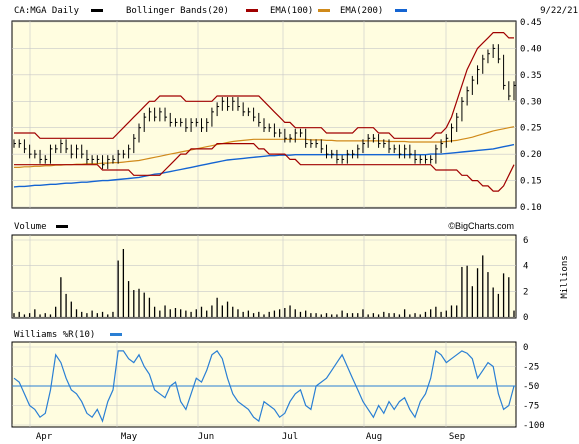  Describe the element at coordinates (531, 76) in the screenshot. I see `price-tick-label: 0.35` at that location.